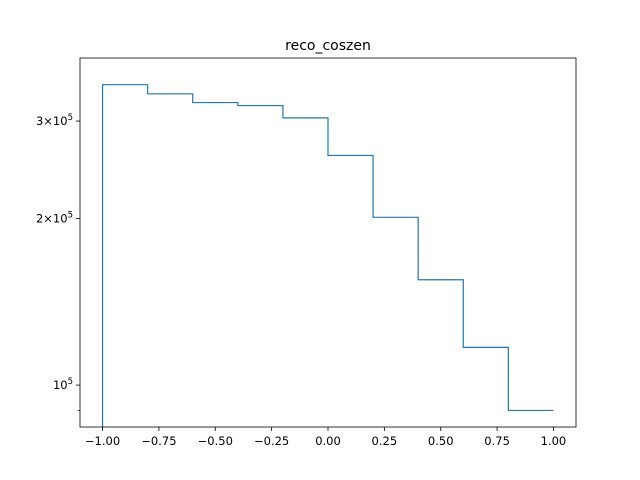  I want to click on y-axis: 105 2×105 3×105, so click(58, 262).